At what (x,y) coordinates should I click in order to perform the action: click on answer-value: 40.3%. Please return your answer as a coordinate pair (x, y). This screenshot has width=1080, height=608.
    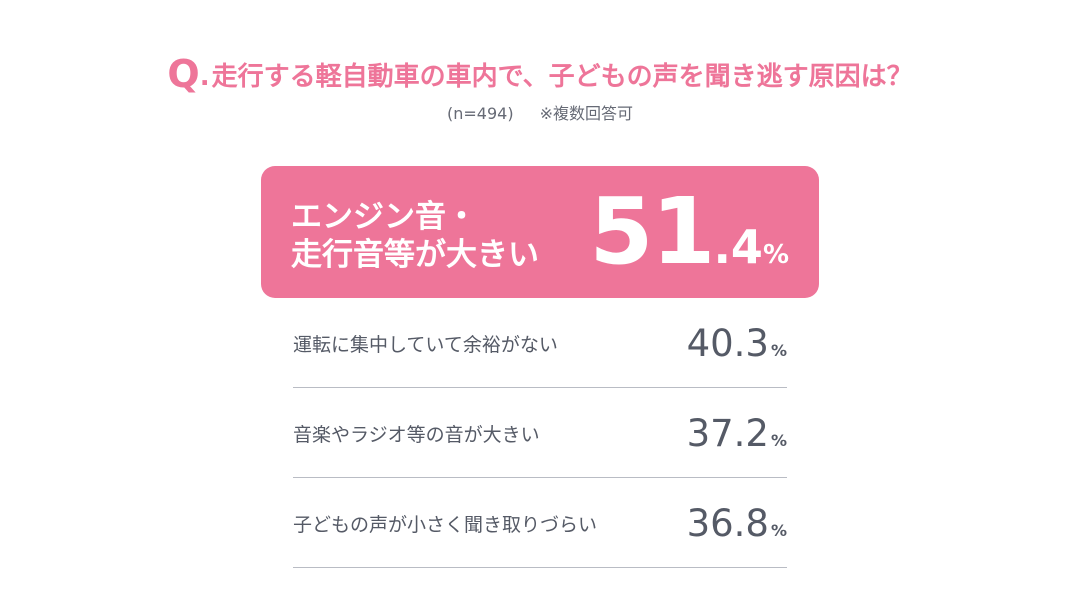
    Looking at the image, I should click on (737, 343).